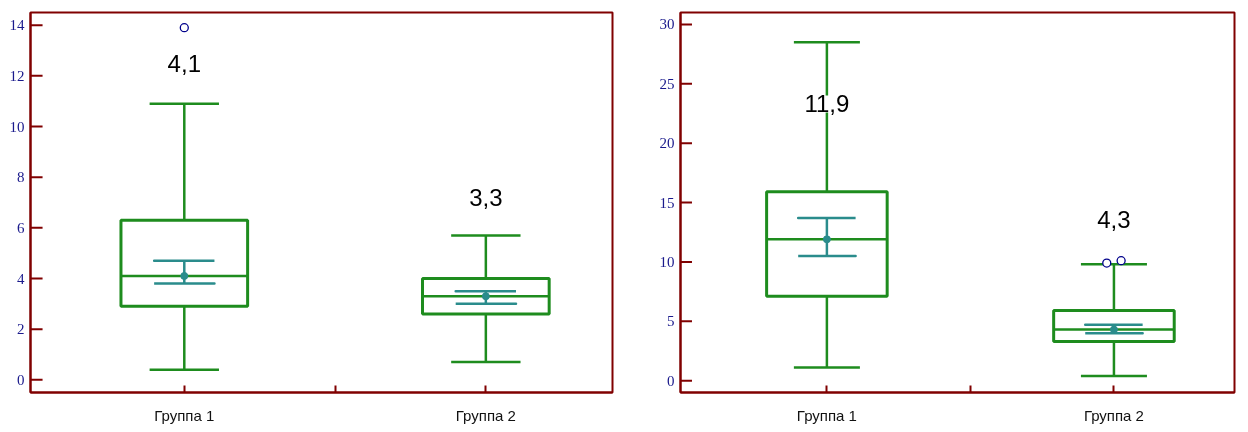 This screenshot has height=432, width=1248. What do you see at coordinates (667, 143) in the screenshot?
I see `y-tick-label: 20` at bounding box center [667, 143].